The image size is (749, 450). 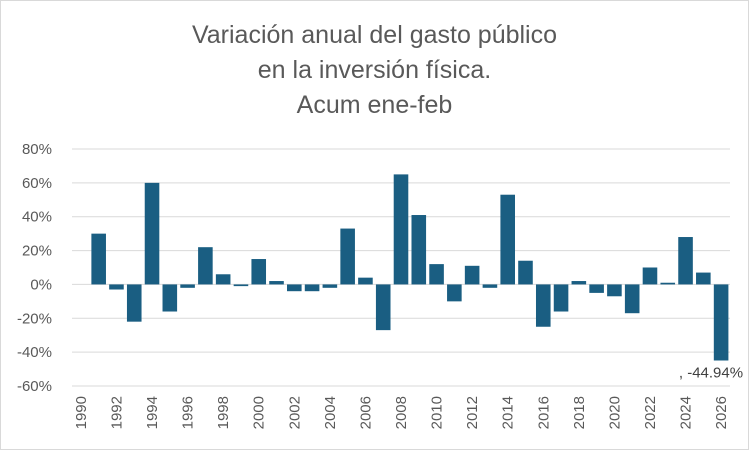 I want to click on bar-2024, so click(x=685, y=261).